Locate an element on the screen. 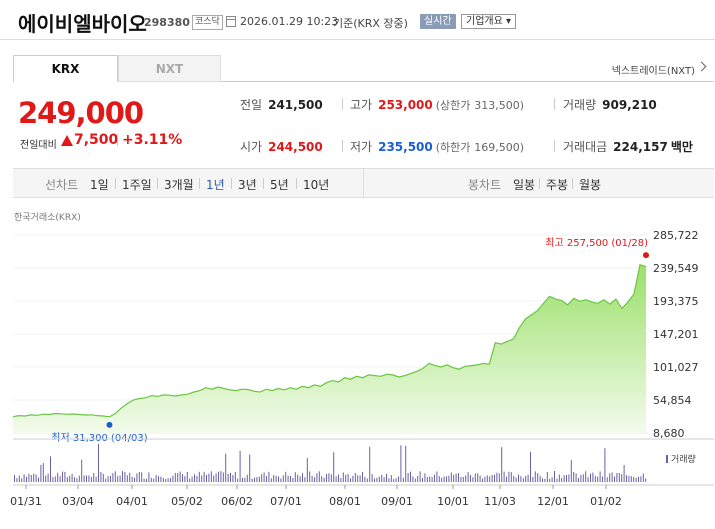  y-tick-label: 54,854 is located at coordinates (672, 400).